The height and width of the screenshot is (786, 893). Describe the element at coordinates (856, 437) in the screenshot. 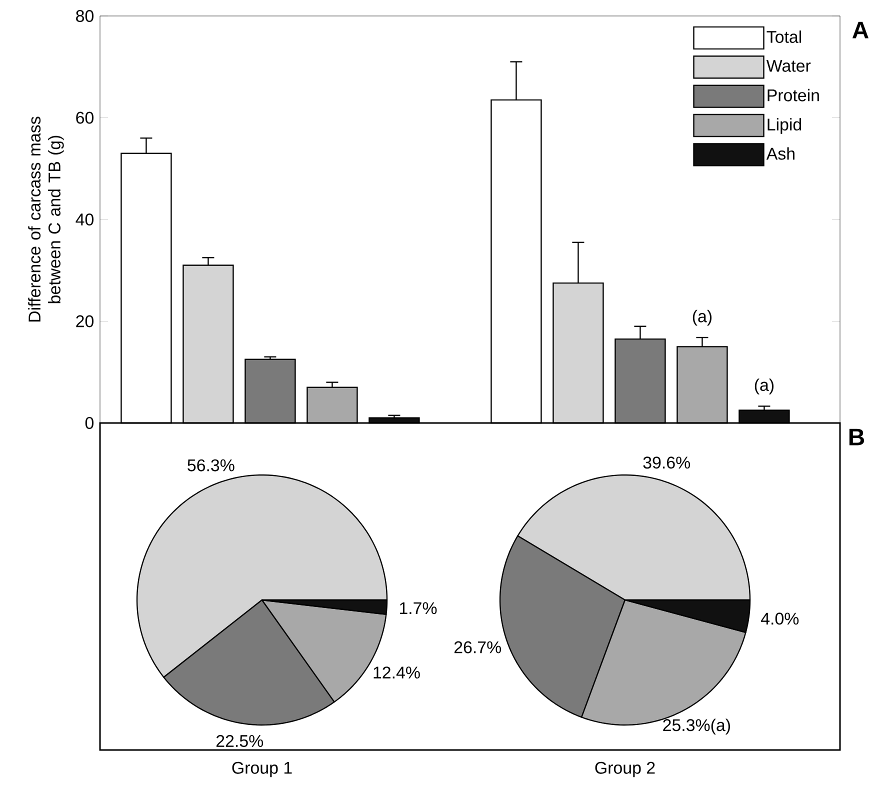

I see `text: B` at that location.